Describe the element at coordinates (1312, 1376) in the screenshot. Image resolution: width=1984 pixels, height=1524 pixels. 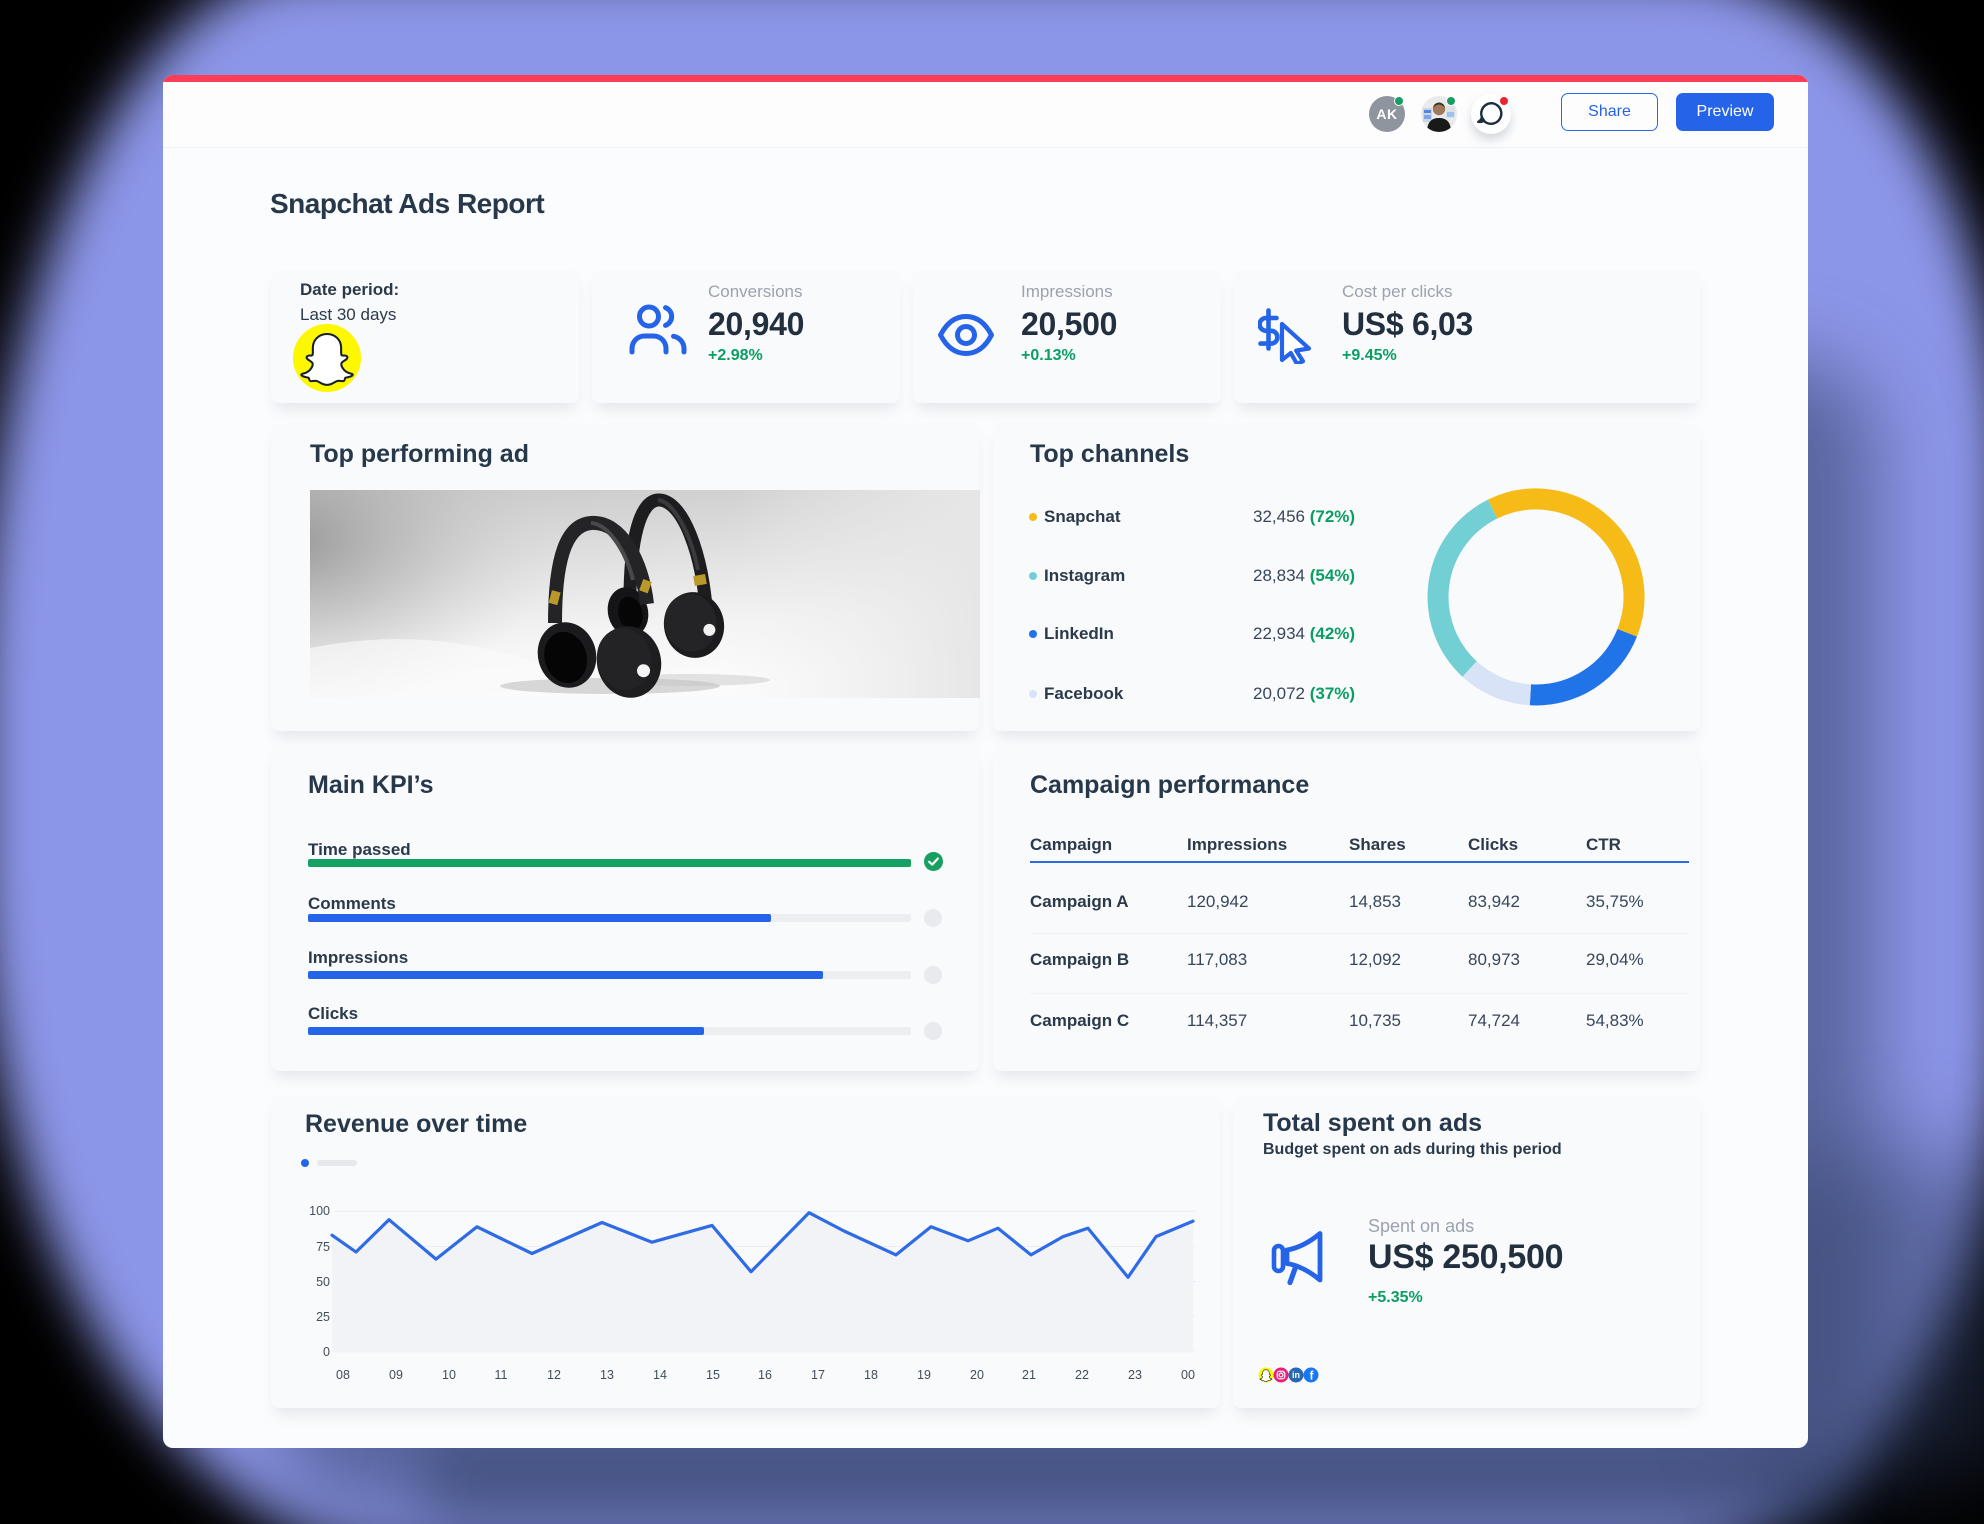
I see `svg-text: f` at that location.